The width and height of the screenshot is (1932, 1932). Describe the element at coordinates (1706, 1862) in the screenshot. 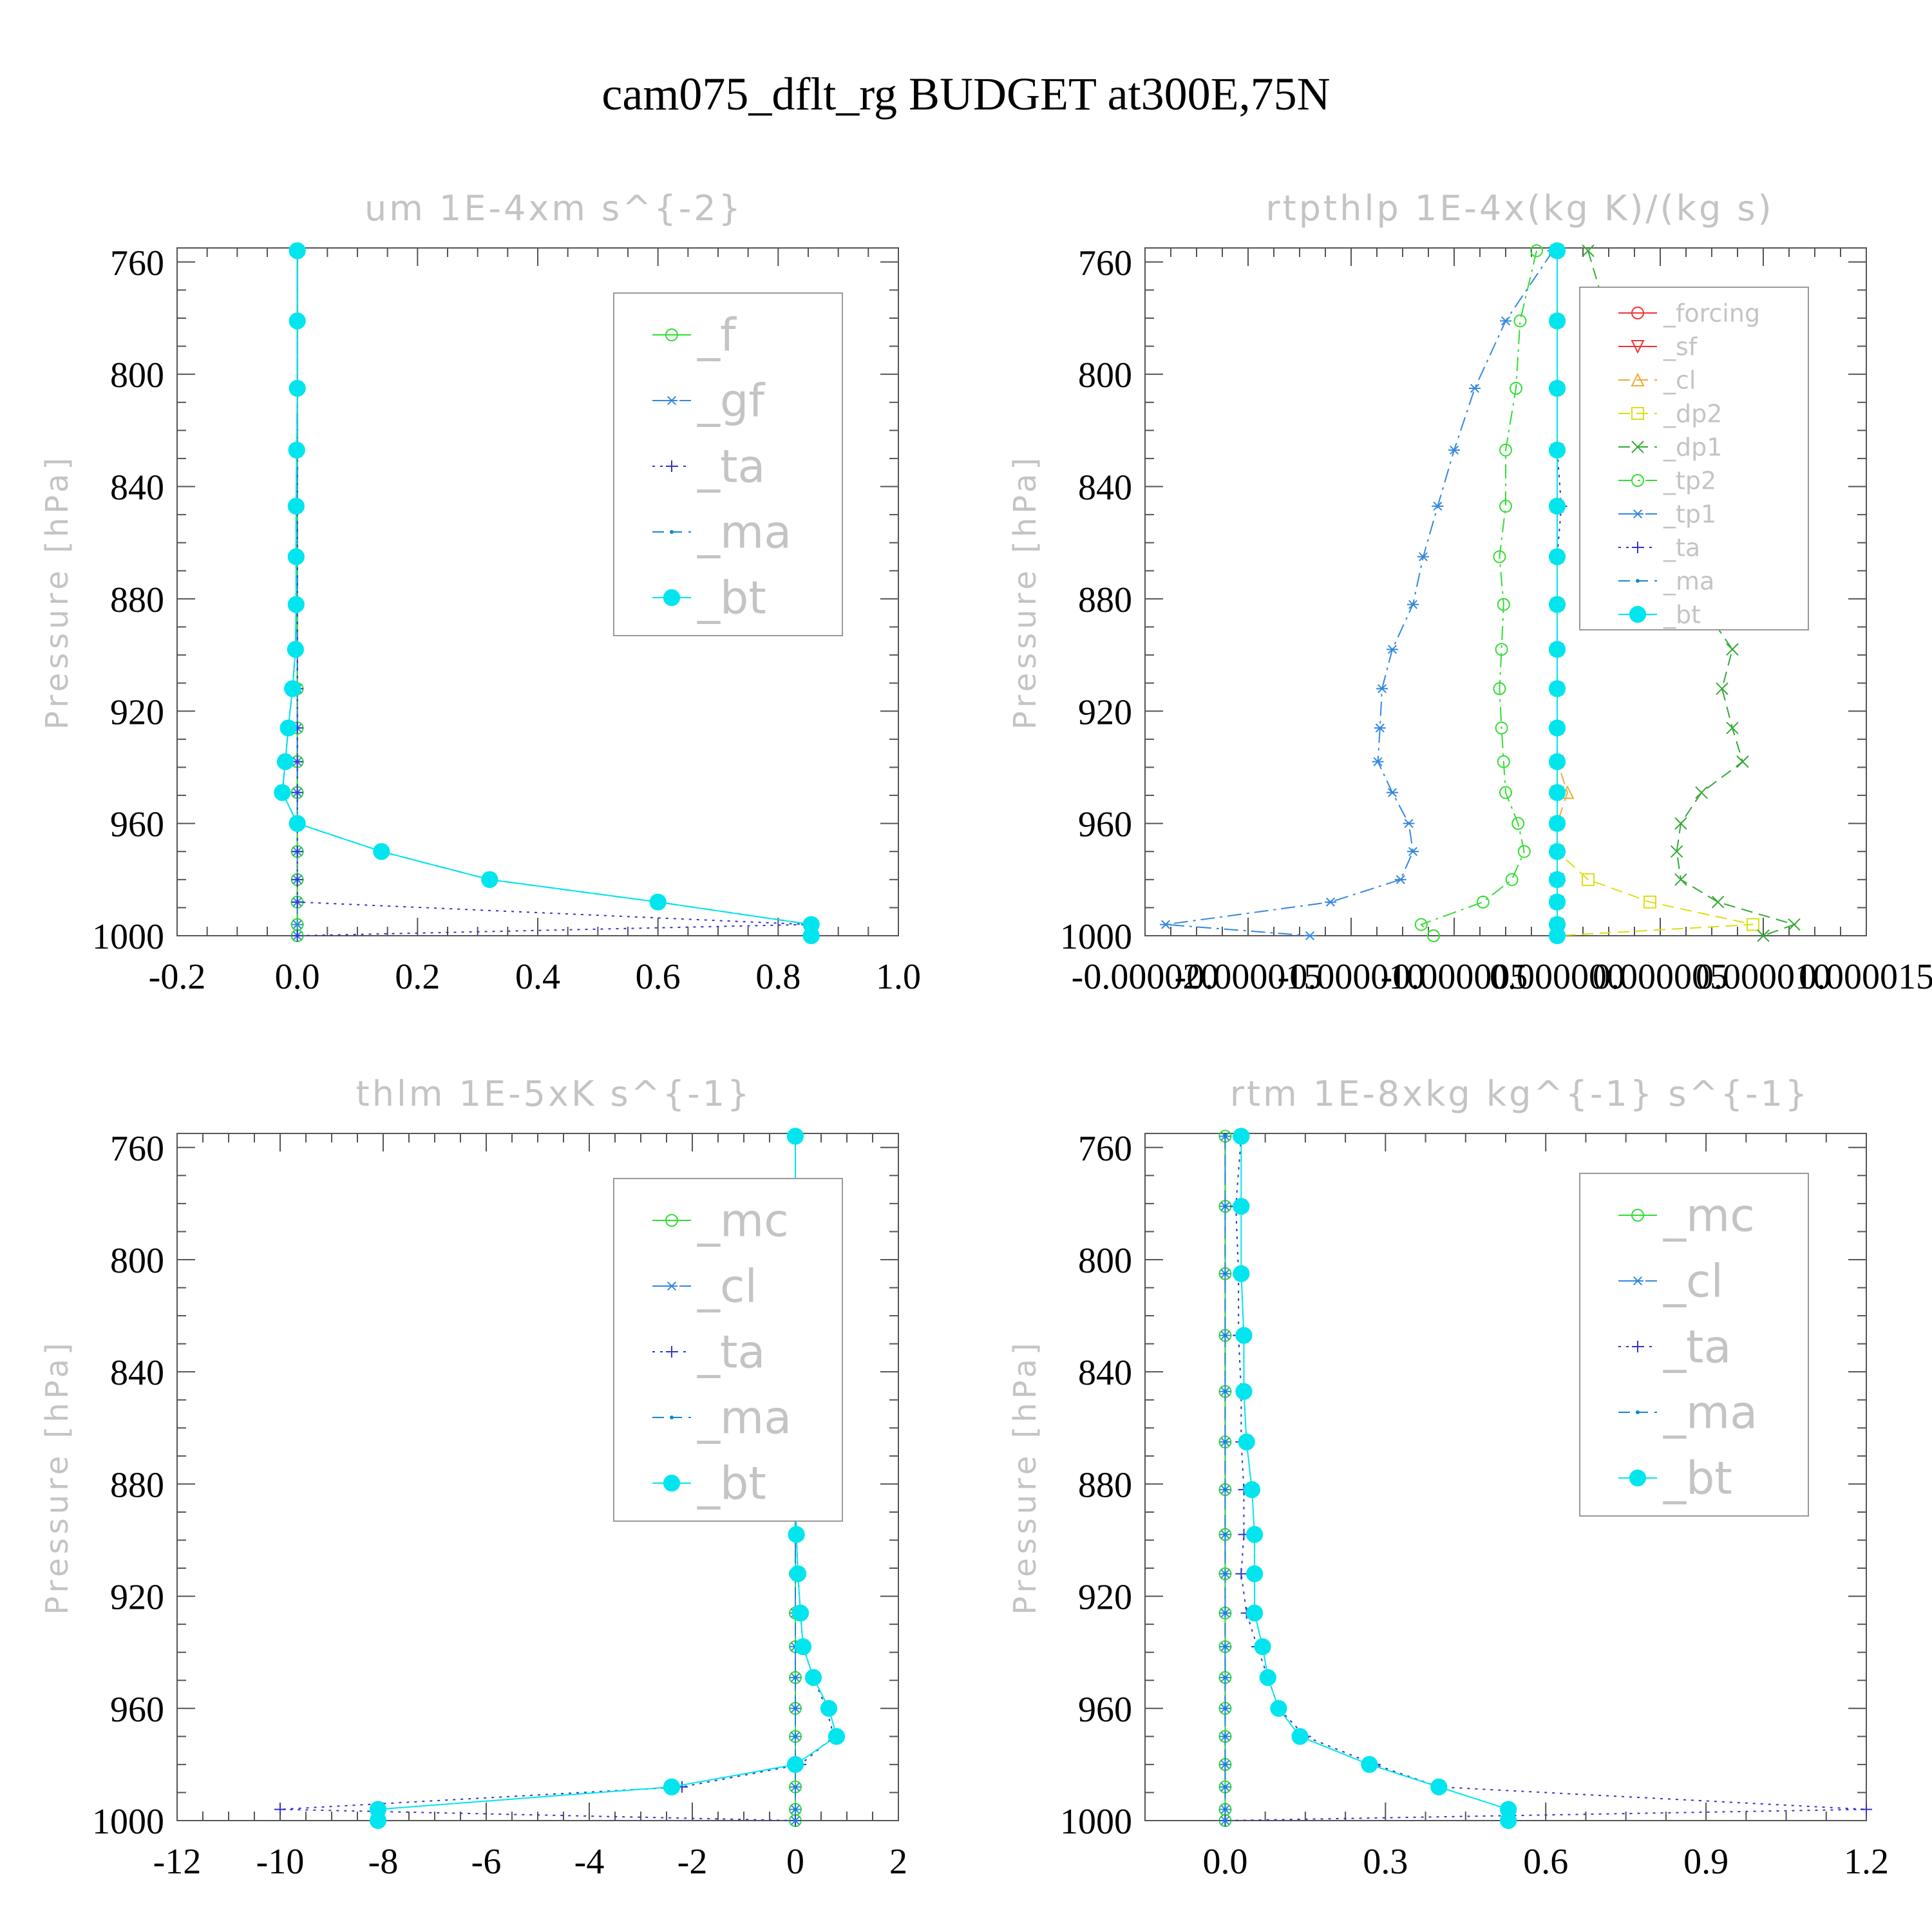

I see `x-tick-label: 0.9` at that location.